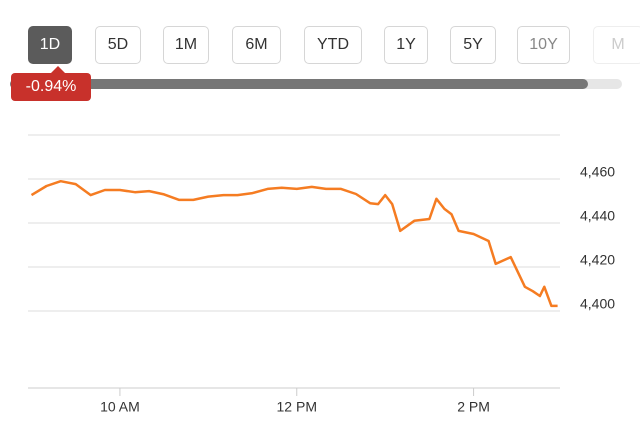  What do you see at coordinates (120, 407) in the screenshot?
I see `x-tick-label: 10 AM` at bounding box center [120, 407].